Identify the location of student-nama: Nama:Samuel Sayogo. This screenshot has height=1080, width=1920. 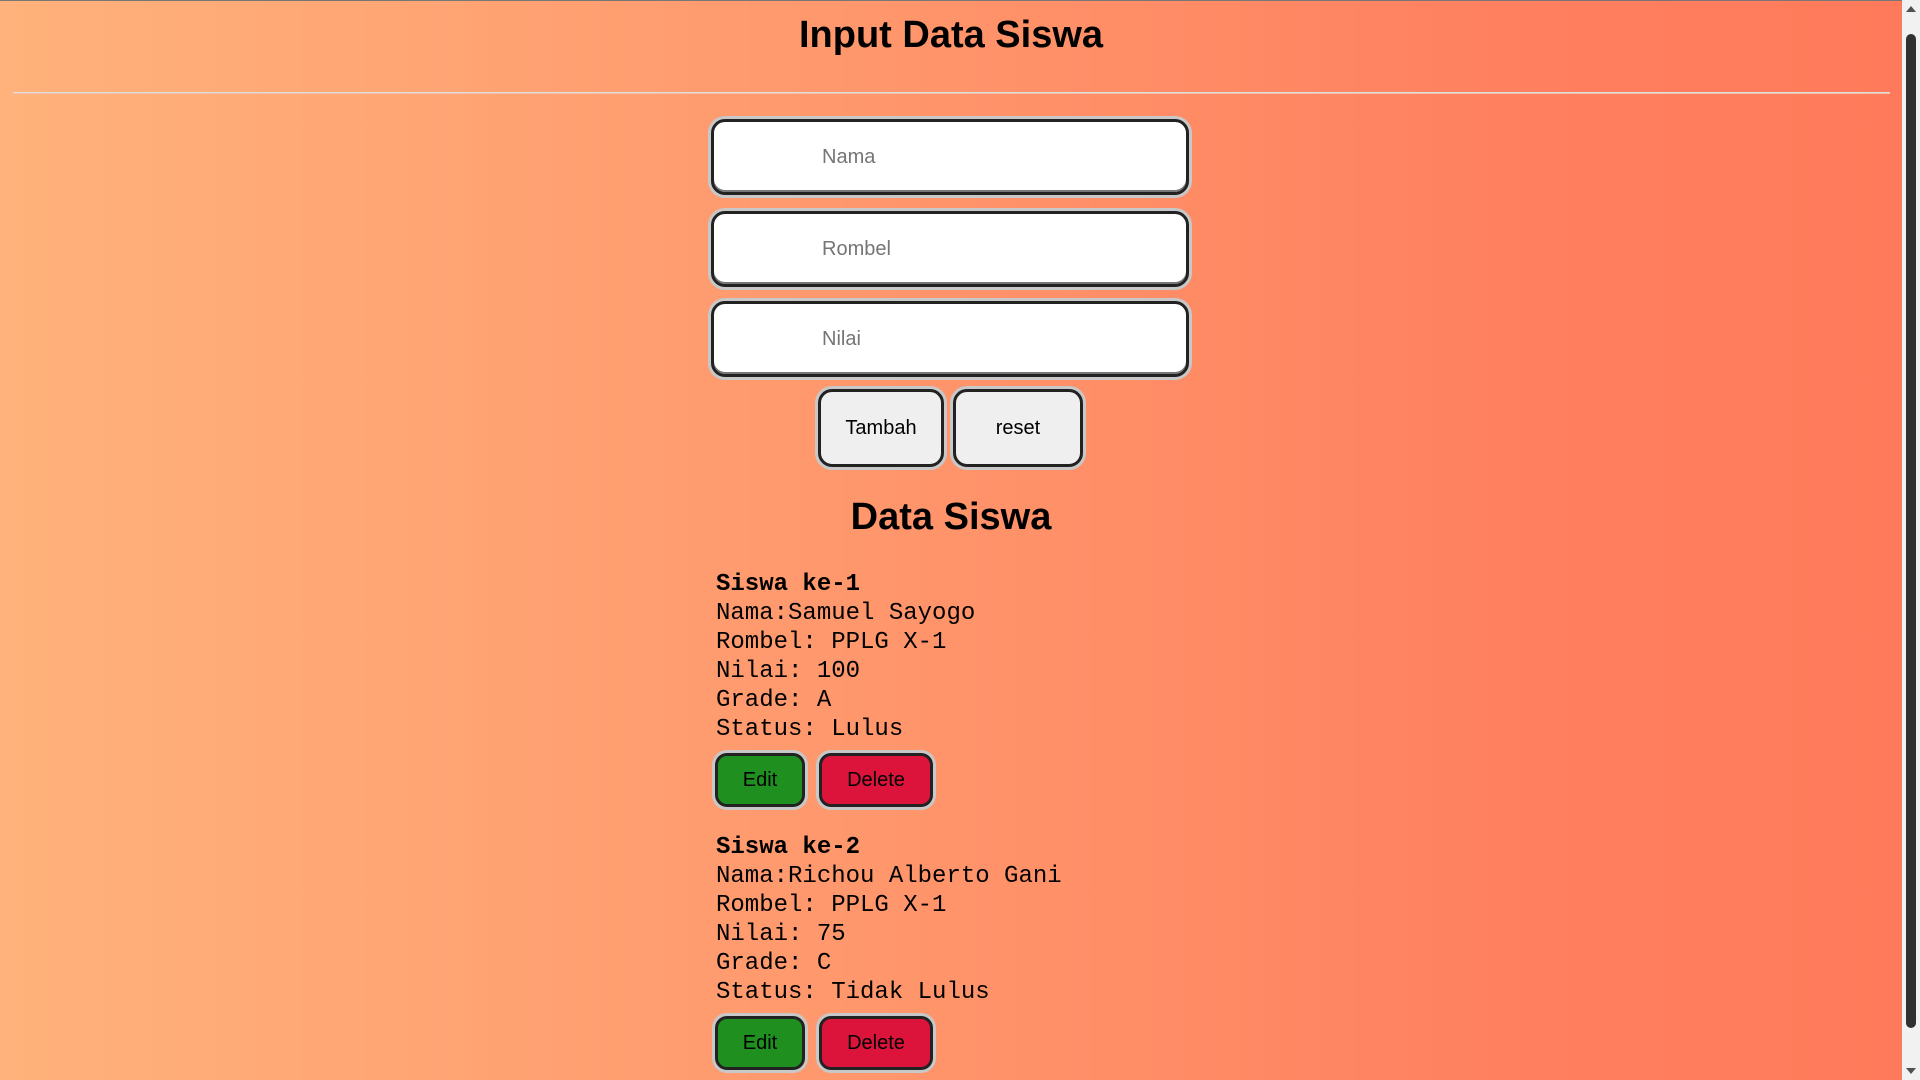
(846, 613).